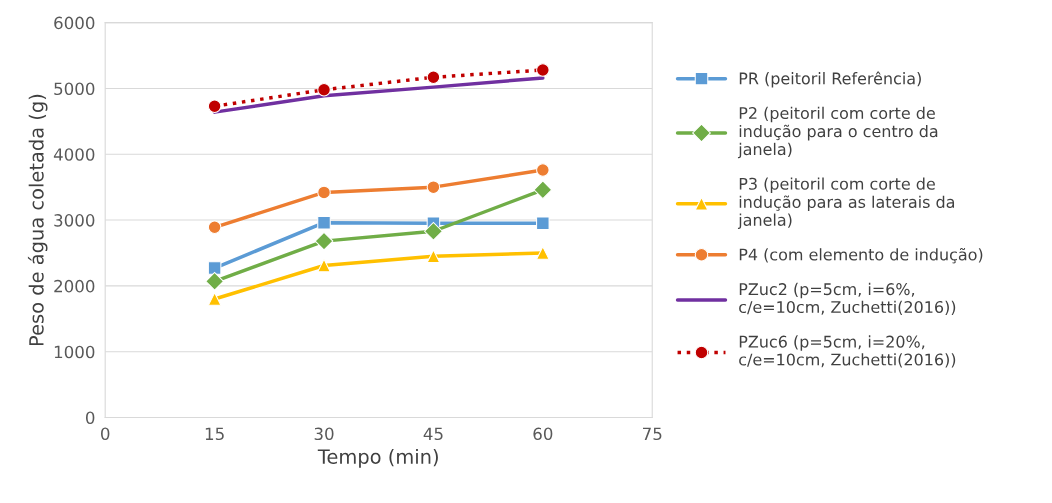  What do you see at coordinates (74, 286) in the screenshot?
I see `y-tick-label: 2000` at bounding box center [74, 286].